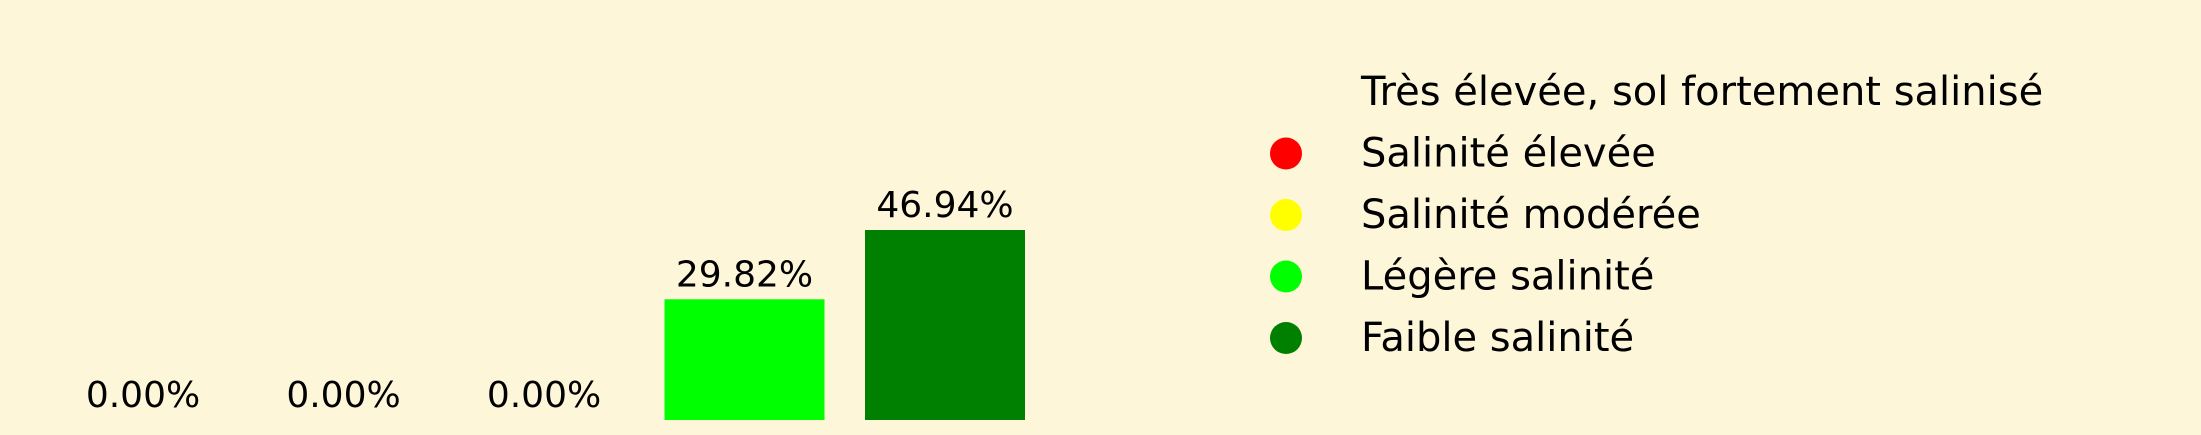 This screenshot has width=2201, height=435. What do you see at coordinates (1497, 338) in the screenshot?
I see `legend-label-5: Faible salinité` at bounding box center [1497, 338].